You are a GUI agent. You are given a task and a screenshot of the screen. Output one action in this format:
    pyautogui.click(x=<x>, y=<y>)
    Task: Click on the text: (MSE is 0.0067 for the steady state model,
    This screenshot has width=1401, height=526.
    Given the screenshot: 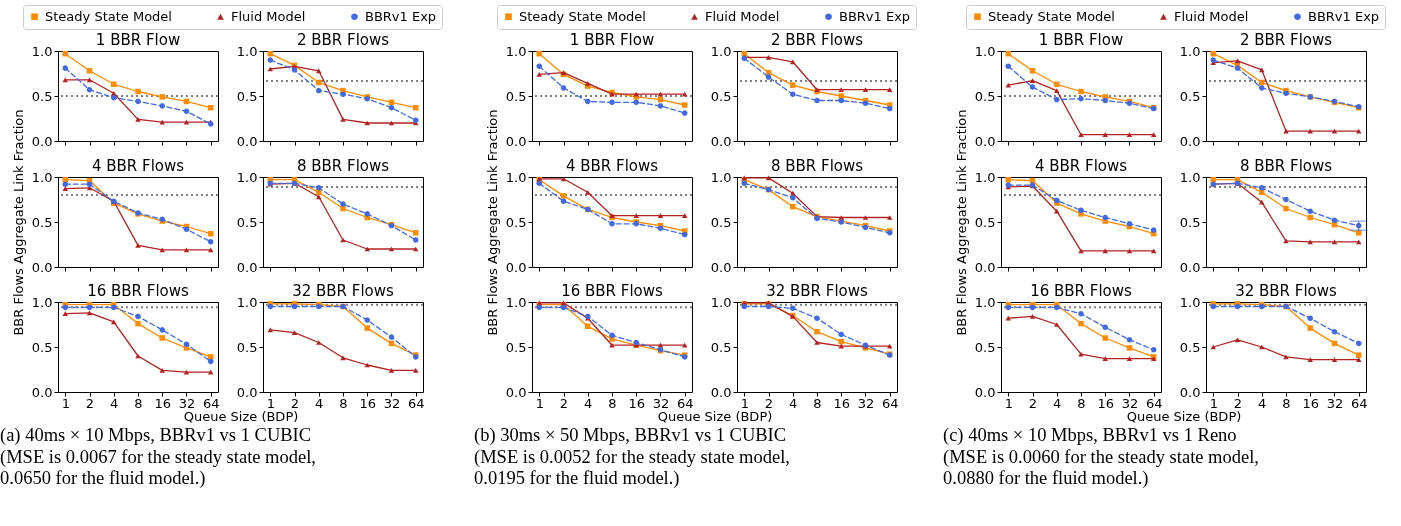 What is the action you would take?
    pyautogui.click(x=158, y=457)
    